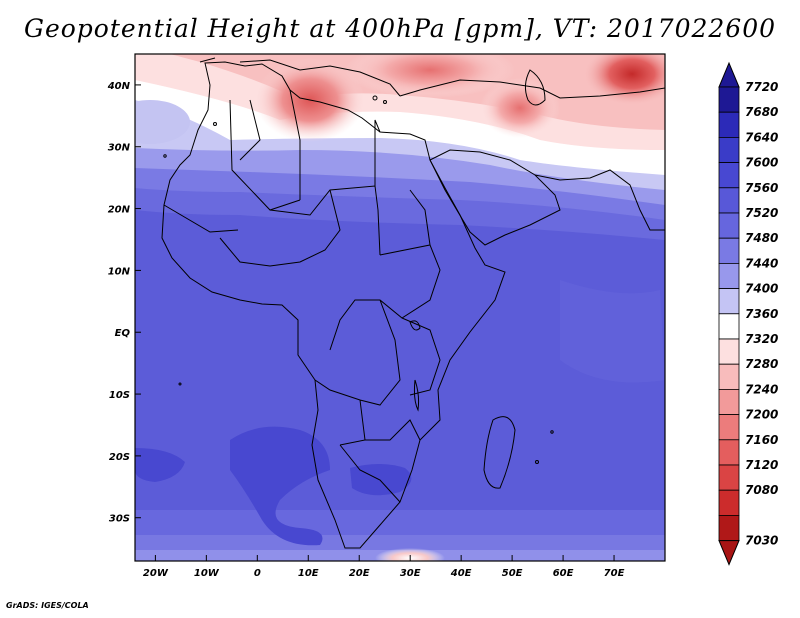 Image resolution: width=800 pixels, height=618 pixels. Describe the element at coordinates (47, 605) in the screenshot. I see `grads-credit: GrADS: IGES/COLA` at that location.